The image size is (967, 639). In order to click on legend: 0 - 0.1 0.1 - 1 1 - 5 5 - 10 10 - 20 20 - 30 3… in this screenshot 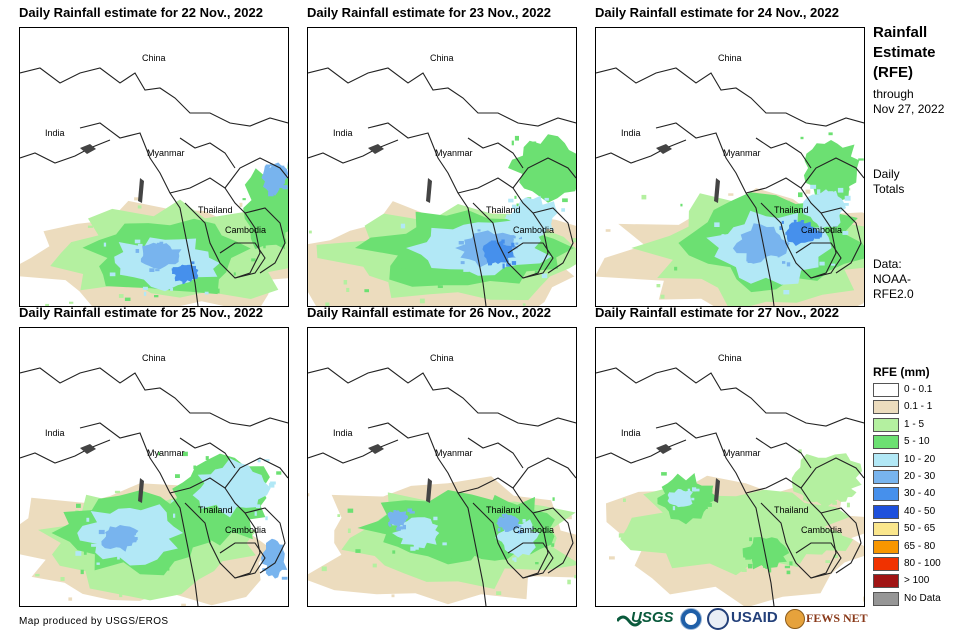, I will do `click(918, 498)`.